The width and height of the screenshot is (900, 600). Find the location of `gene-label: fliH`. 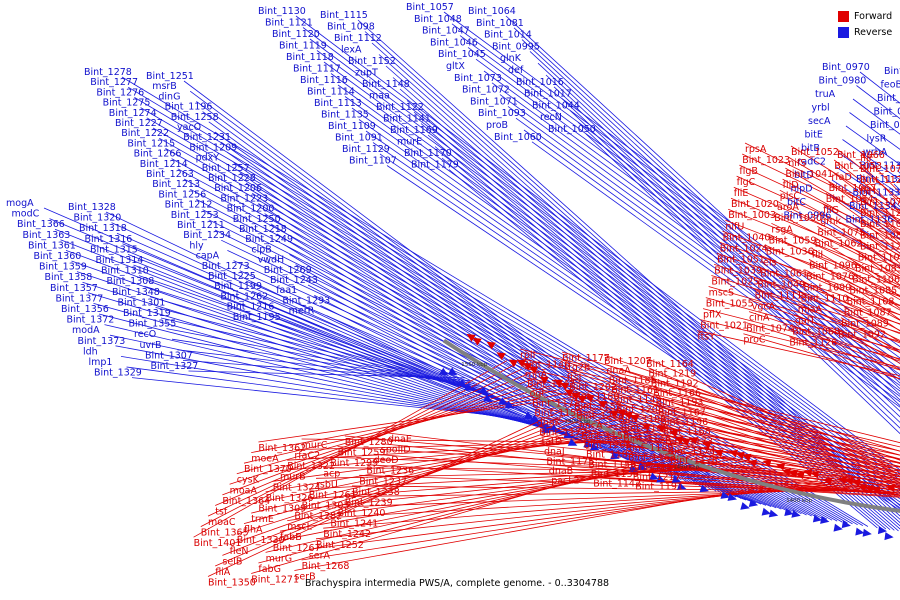

gene-label: fliH is located at coordinates (868, 191).